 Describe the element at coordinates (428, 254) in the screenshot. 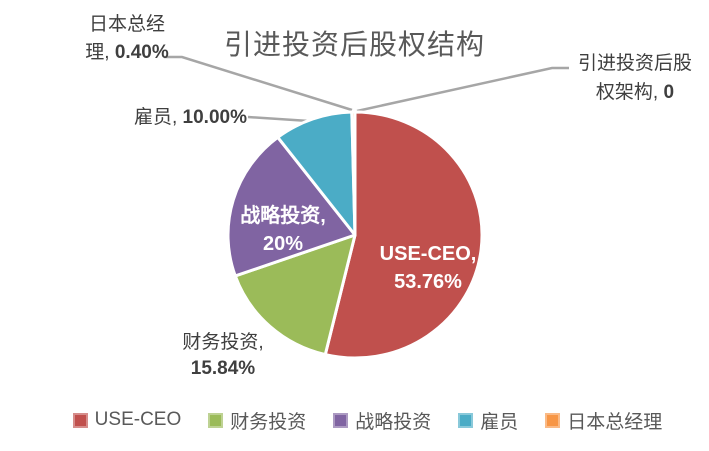

I see `label-line: USE-CEO,` at that location.